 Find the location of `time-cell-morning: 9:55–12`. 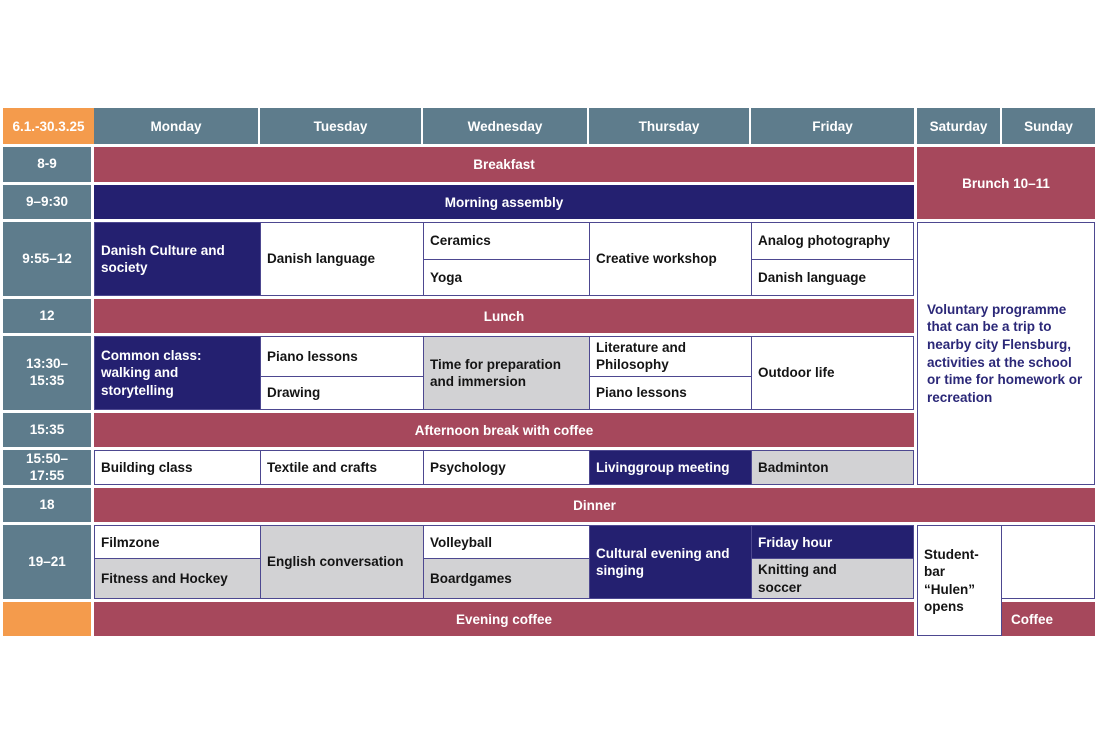

time-cell-morning: 9:55–12 is located at coordinates (47, 259).